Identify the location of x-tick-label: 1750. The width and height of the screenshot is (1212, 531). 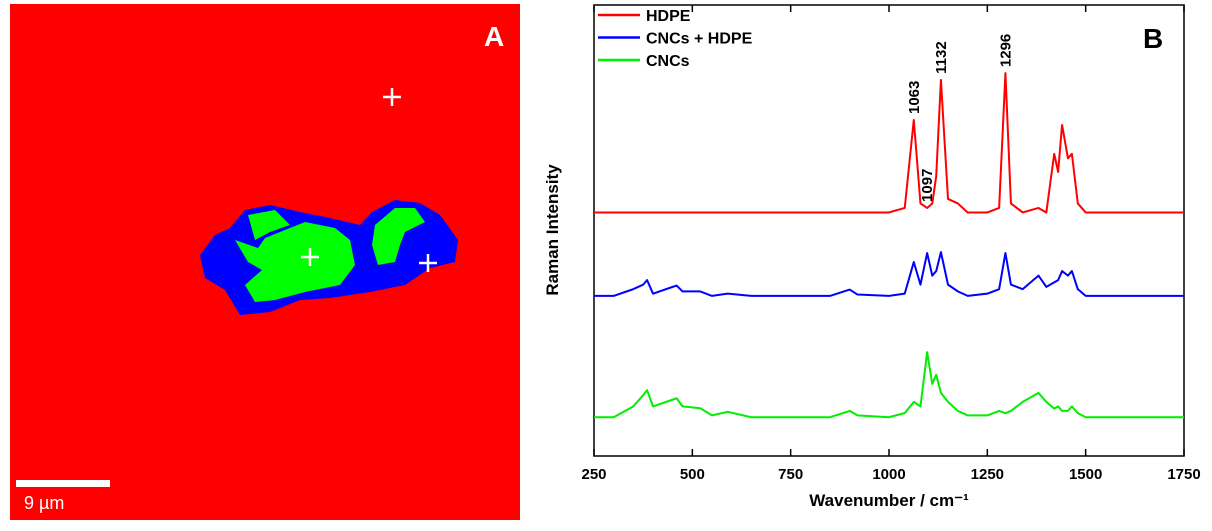
(1183, 474).